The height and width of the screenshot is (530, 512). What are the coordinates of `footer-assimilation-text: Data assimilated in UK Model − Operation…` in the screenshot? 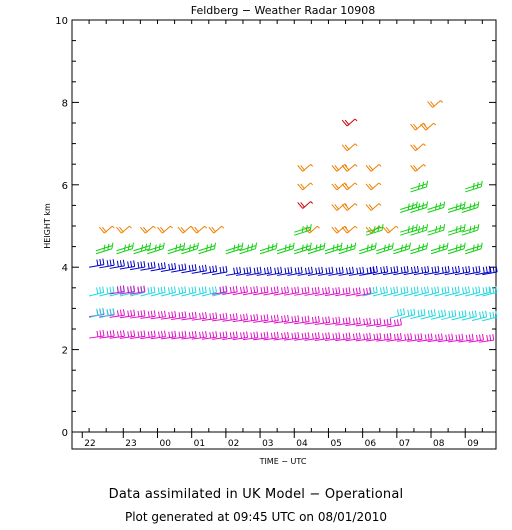 It's located at (256, 494).